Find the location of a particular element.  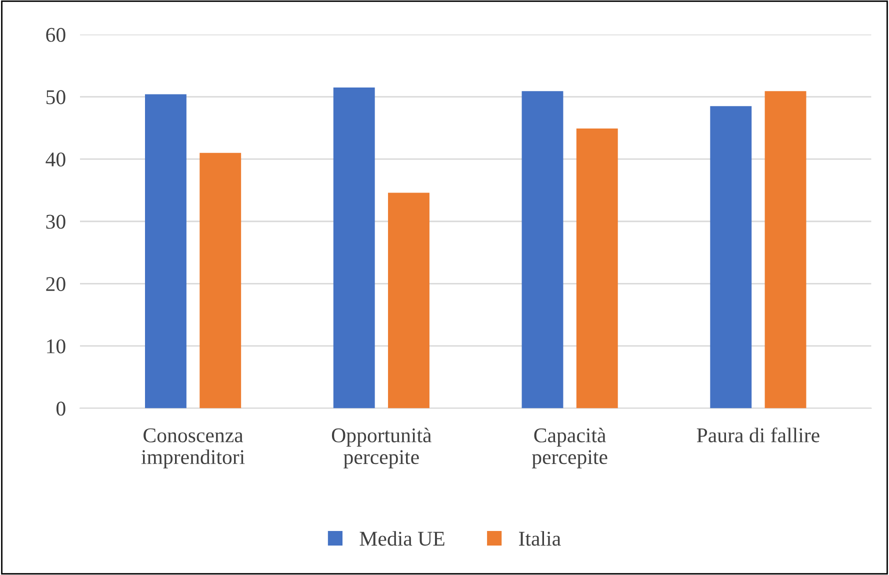

x-tick-label: Paura di fallire is located at coordinates (758, 434).